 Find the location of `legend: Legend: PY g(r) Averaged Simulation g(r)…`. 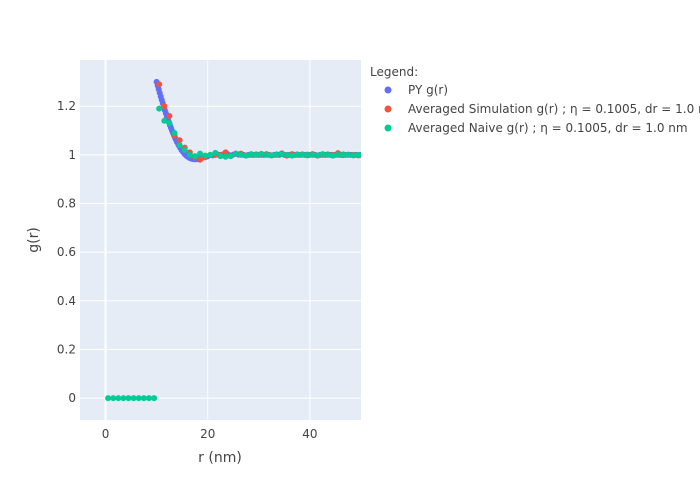

legend: Legend: PY g(r) Averaged Simulation g(r)… is located at coordinates (535, 100).